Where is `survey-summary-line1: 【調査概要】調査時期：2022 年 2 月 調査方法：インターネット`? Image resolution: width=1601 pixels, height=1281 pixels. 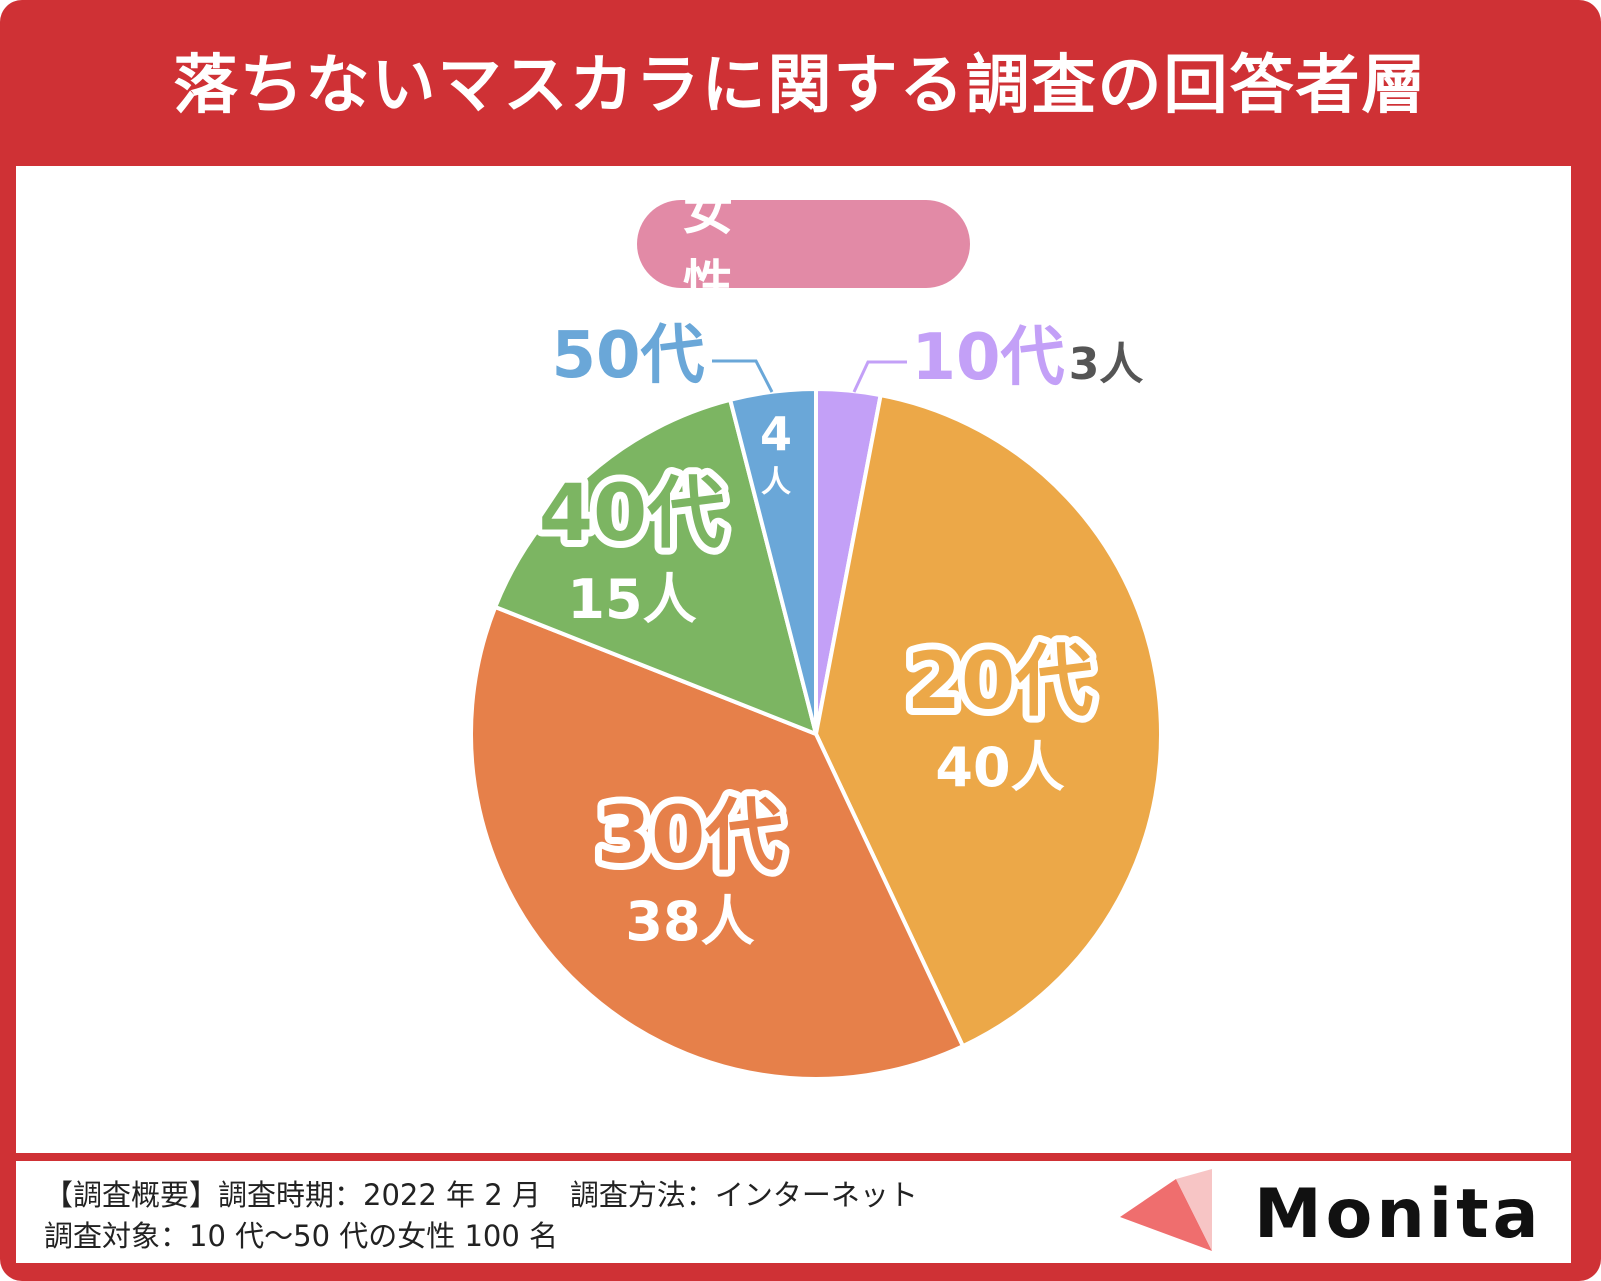
survey-summary-line1: 【調査概要】調査時期：2022 年 2 月 調査方法：インターネット is located at coordinates (481, 1195).